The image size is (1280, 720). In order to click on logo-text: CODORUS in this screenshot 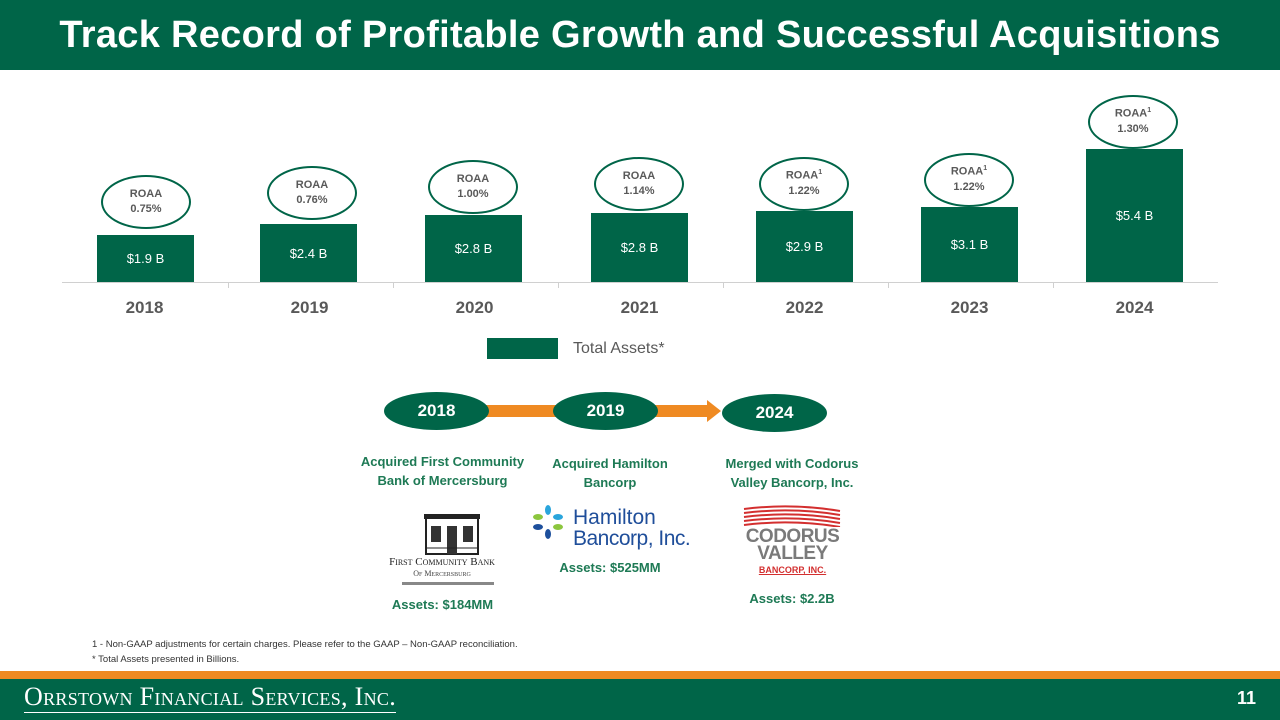, I will do `click(792, 536)`.